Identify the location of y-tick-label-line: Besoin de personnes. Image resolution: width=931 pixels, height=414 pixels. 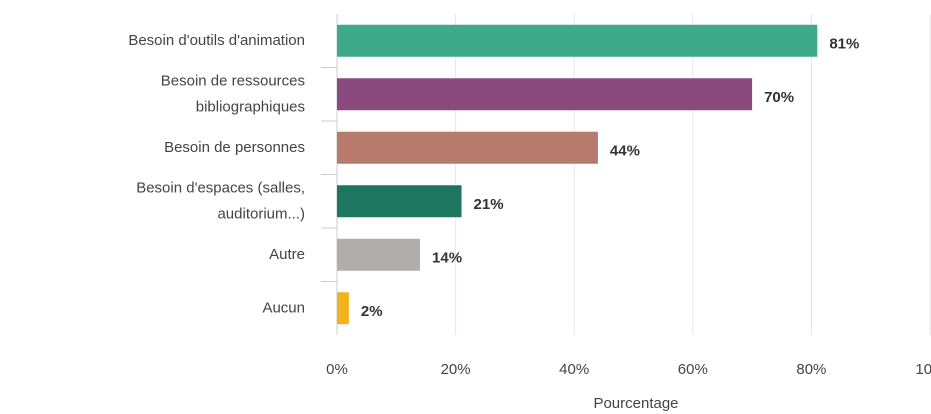
(234, 147).